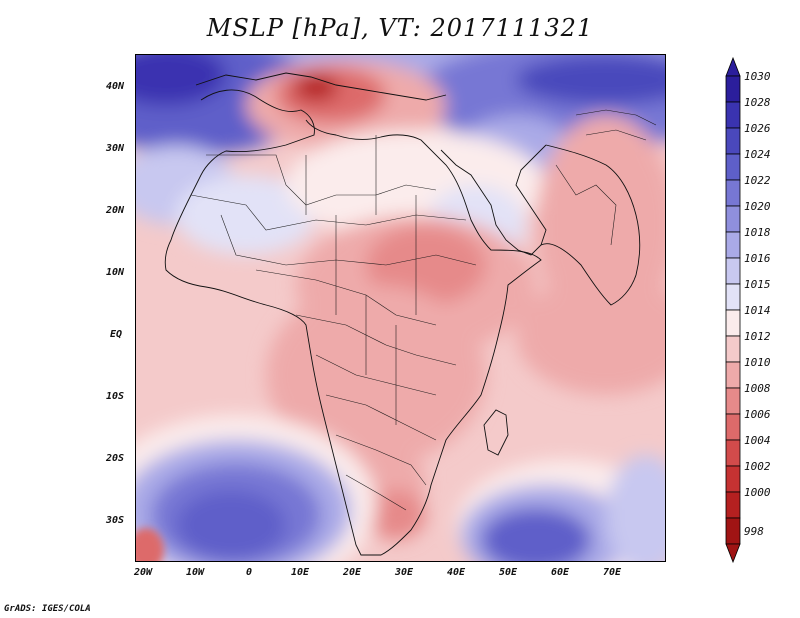 Image resolution: width=800 pixels, height=618 pixels. I want to click on colorbar-label: 1002, so click(757, 466).